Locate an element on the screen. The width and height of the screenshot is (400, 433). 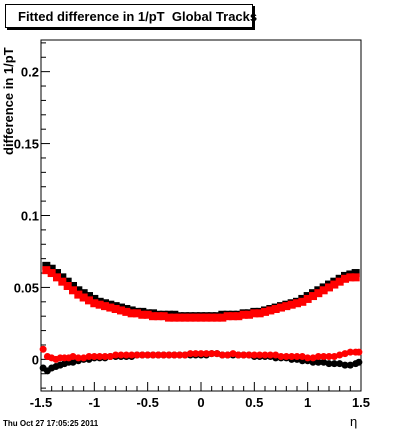
x-tick-label: 1 is located at coordinates (307, 402).